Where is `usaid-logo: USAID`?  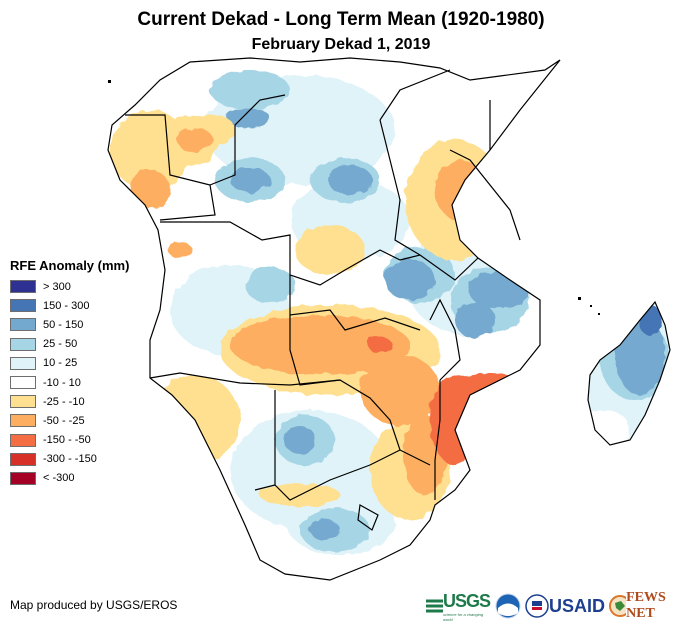 usaid-logo: USAID is located at coordinates (565, 606).